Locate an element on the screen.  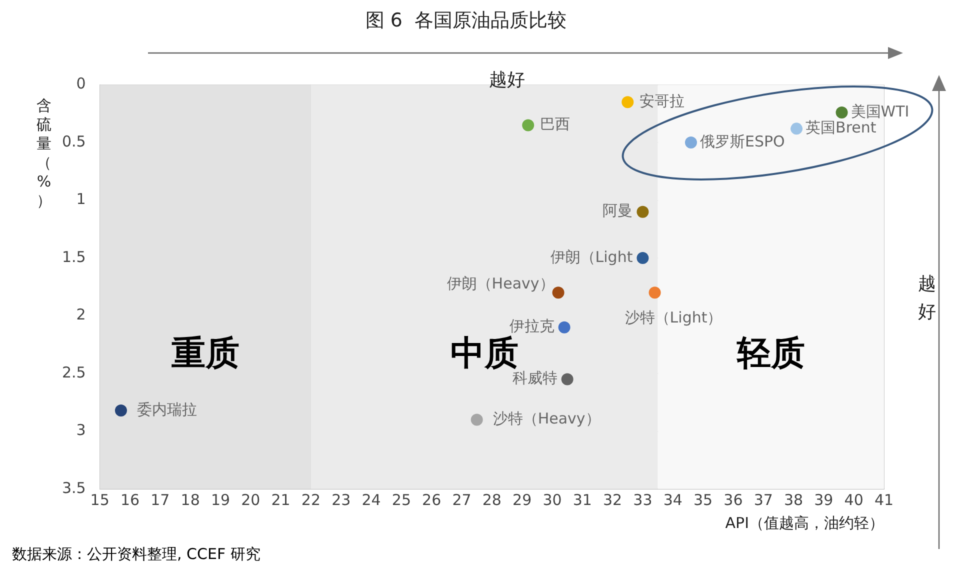
x-tick-label: 24 is located at coordinates (371, 499).